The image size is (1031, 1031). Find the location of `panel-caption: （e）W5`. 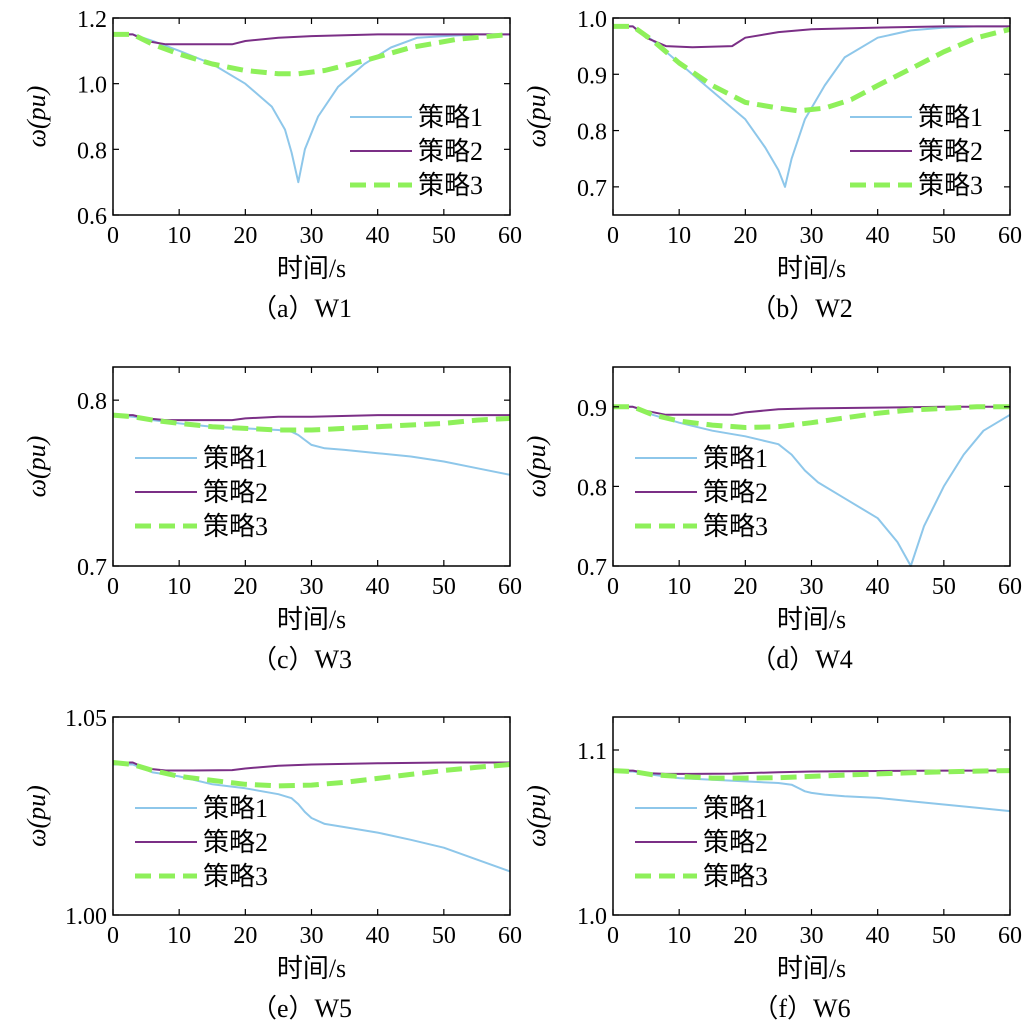

panel-caption: （e）W5 is located at coordinates (301, 1008).